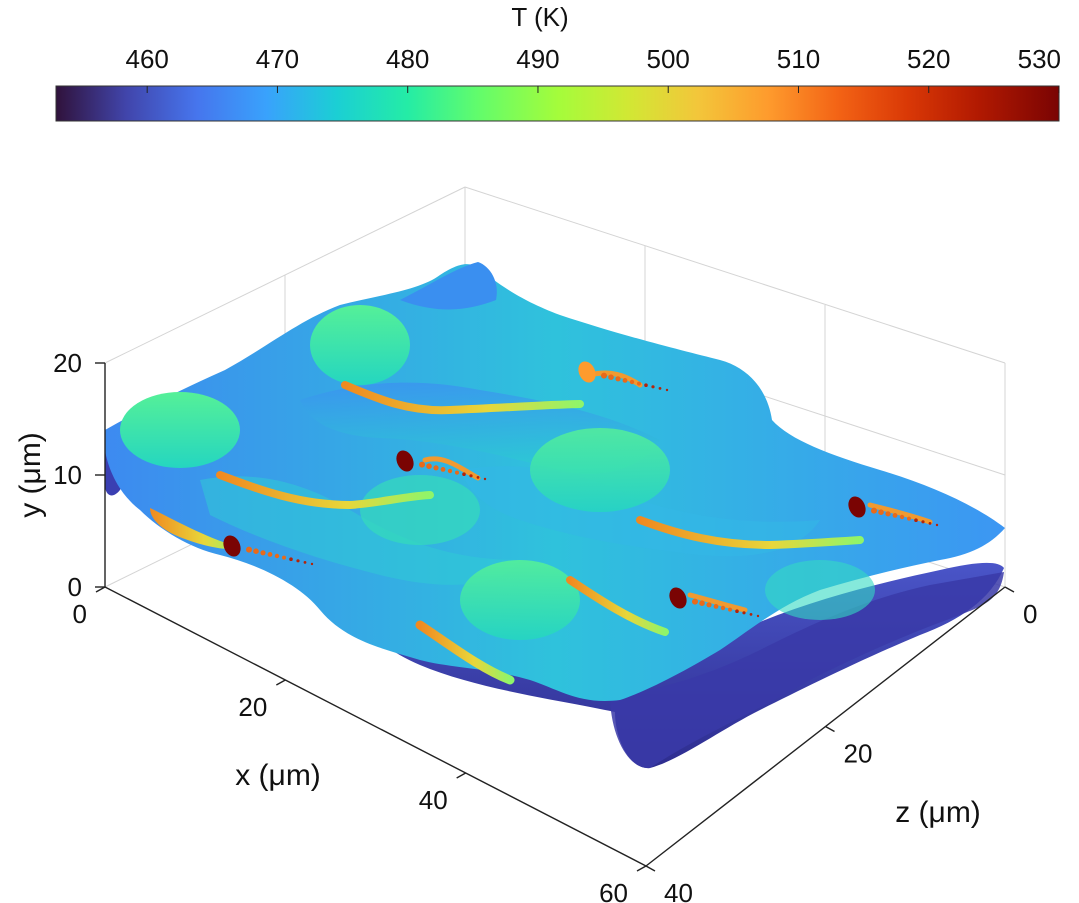  Describe the element at coordinates (278, 775) in the screenshot. I see `x-axis-label: x (μm)` at that location.